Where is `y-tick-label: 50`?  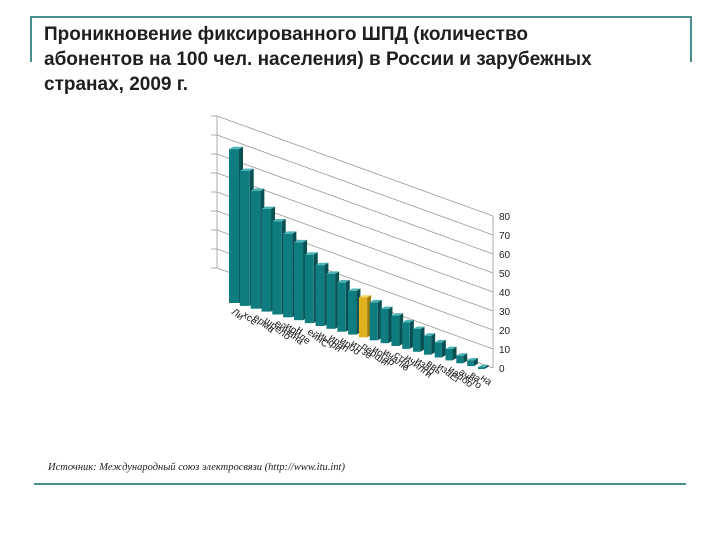
y-tick-label: 50 is located at coordinates (505, 274).